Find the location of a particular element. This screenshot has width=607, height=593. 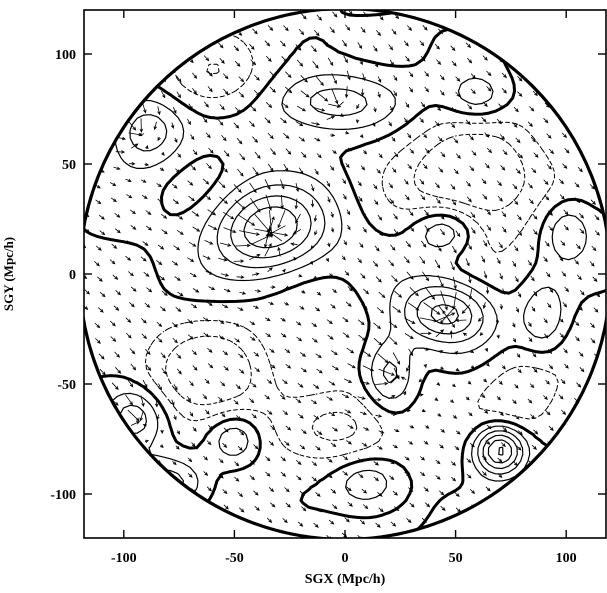

x-tick-label: 0 is located at coordinates (345, 558).